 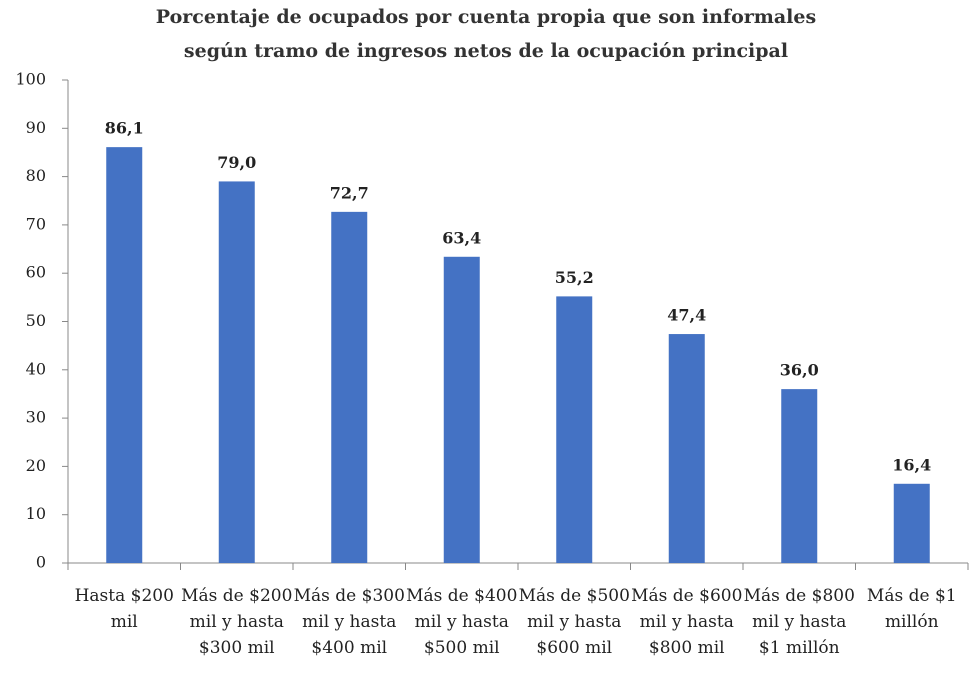 What do you see at coordinates (686, 315) in the screenshot?
I see `value-label: 47,4` at bounding box center [686, 315].